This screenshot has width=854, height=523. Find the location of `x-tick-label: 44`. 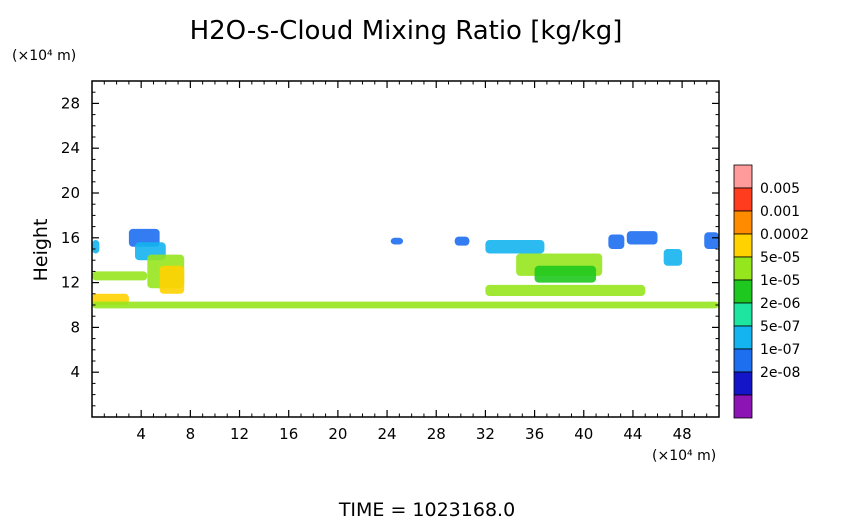

x-tick-label: 44 is located at coordinates (632, 434).